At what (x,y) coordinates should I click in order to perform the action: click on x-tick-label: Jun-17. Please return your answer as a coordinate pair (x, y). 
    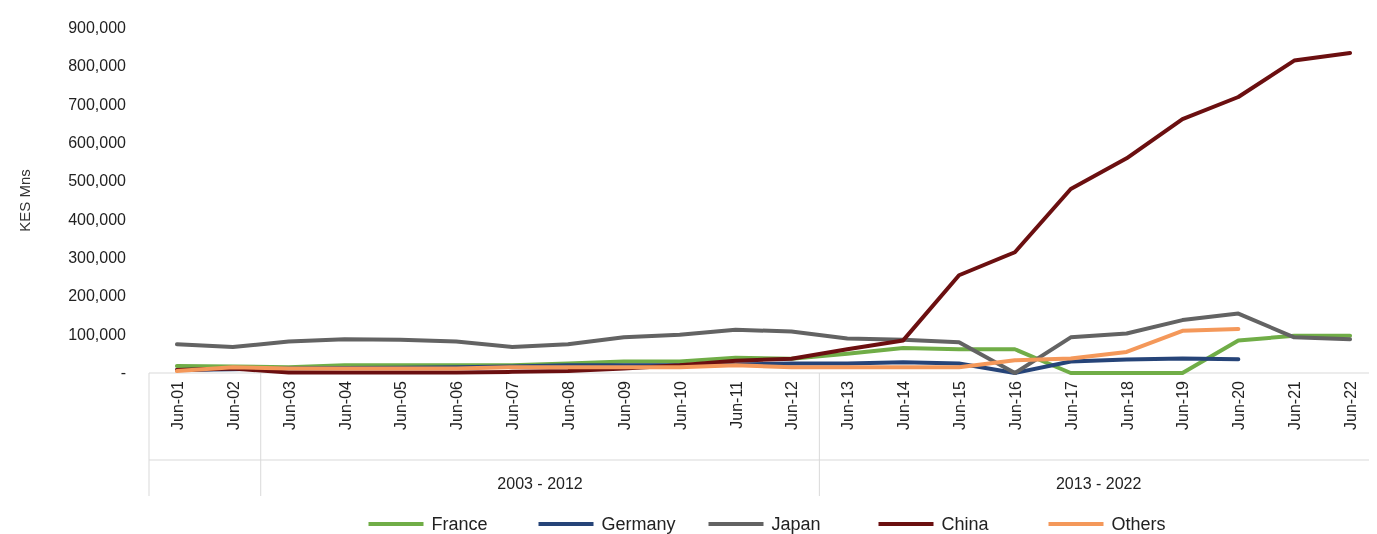
    Looking at the image, I should click on (1071, 405).